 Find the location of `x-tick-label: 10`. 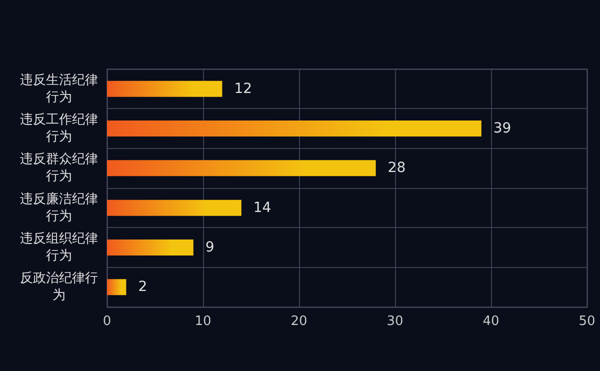

x-tick-label: 10 is located at coordinates (203, 321).